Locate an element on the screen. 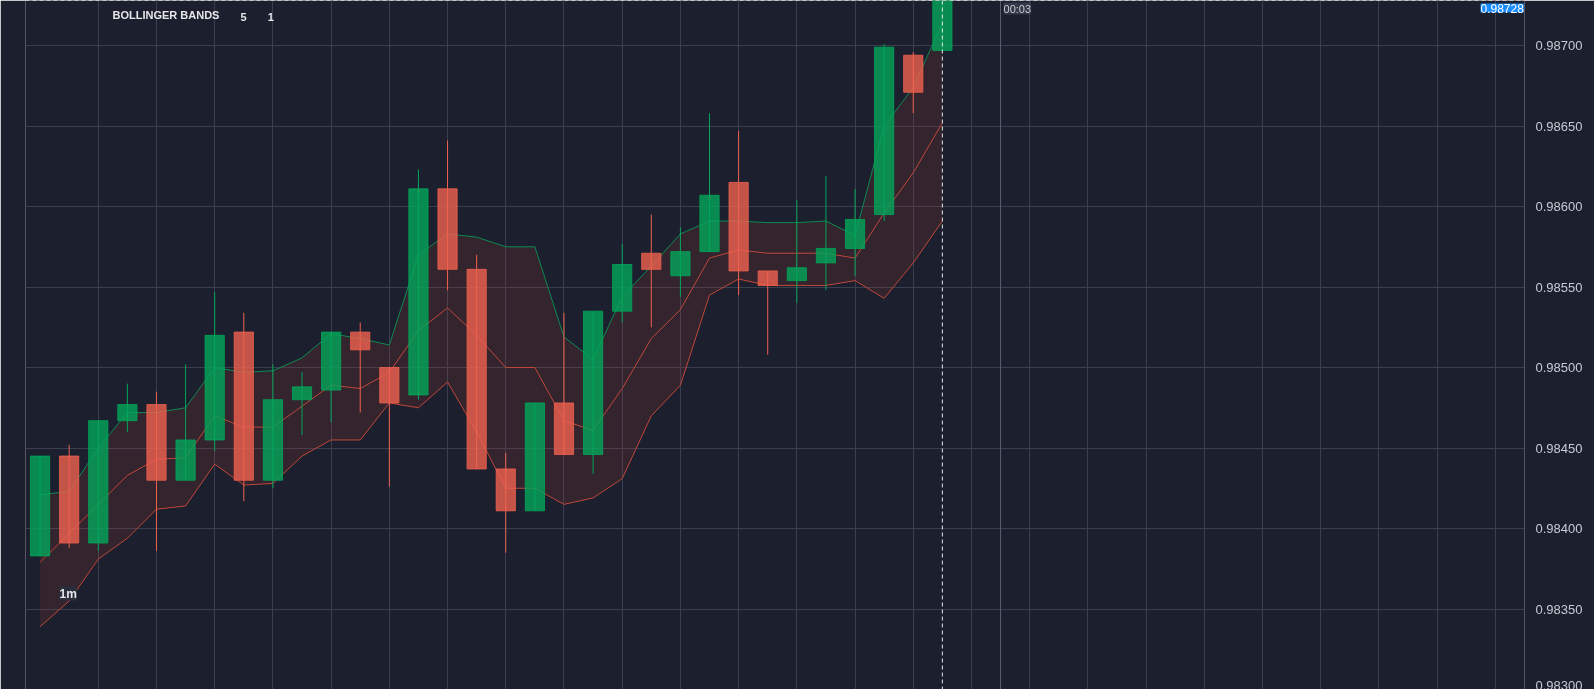 This screenshot has height=689, width=1594. annotation: 5 is located at coordinates (243, 16).